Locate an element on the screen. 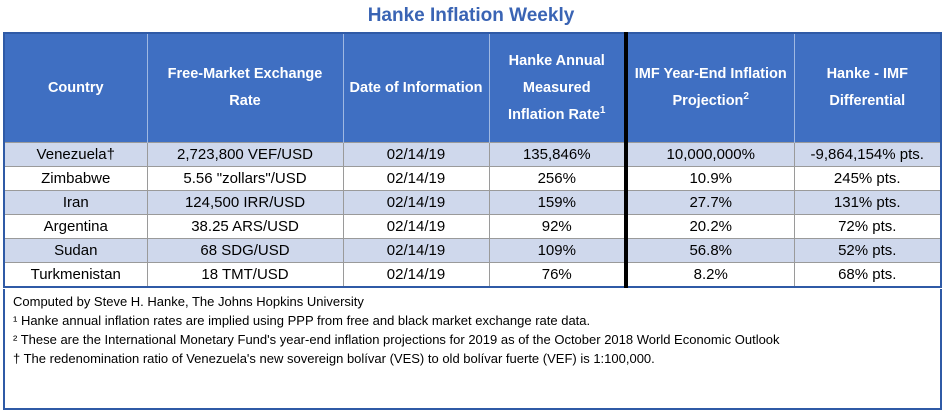  cell-hanke-rate: 92% is located at coordinates (557, 226).